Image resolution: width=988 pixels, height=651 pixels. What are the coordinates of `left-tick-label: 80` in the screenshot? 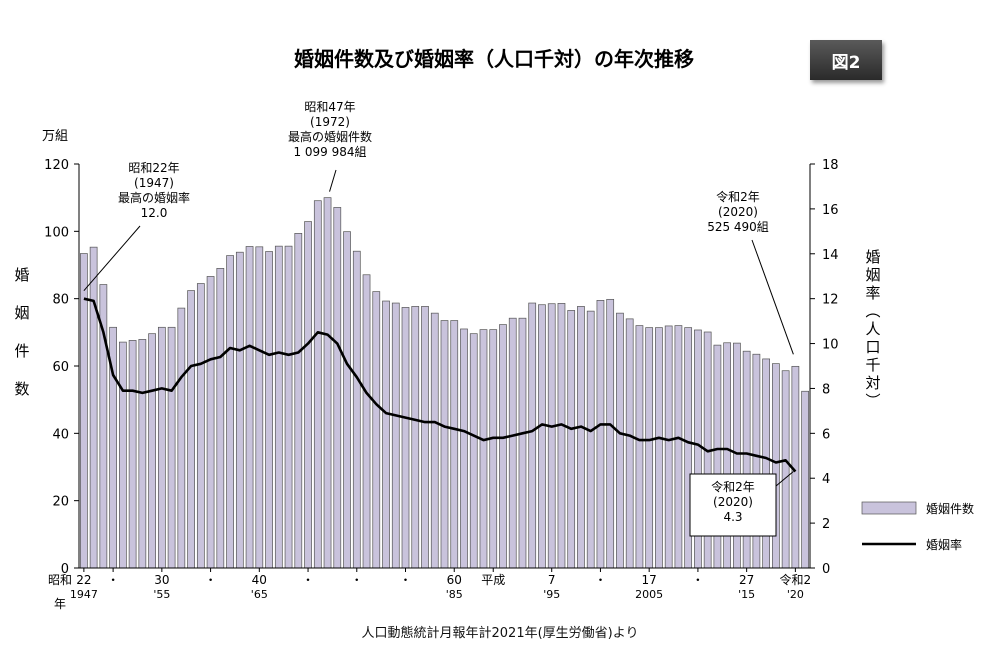 It's located at (60, 300).